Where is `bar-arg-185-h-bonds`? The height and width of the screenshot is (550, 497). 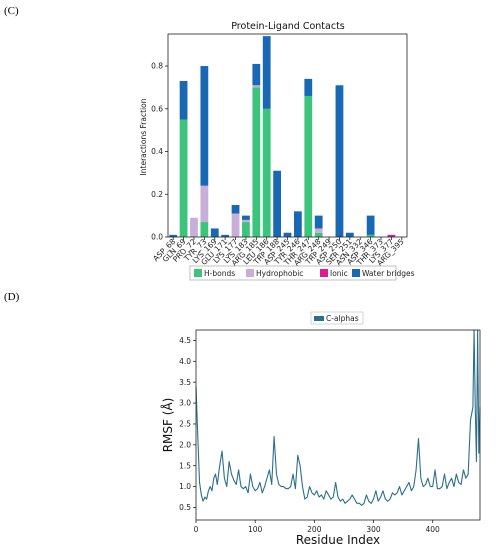
bar-arg-185-h-bonds is located at coordinates (256, 162).